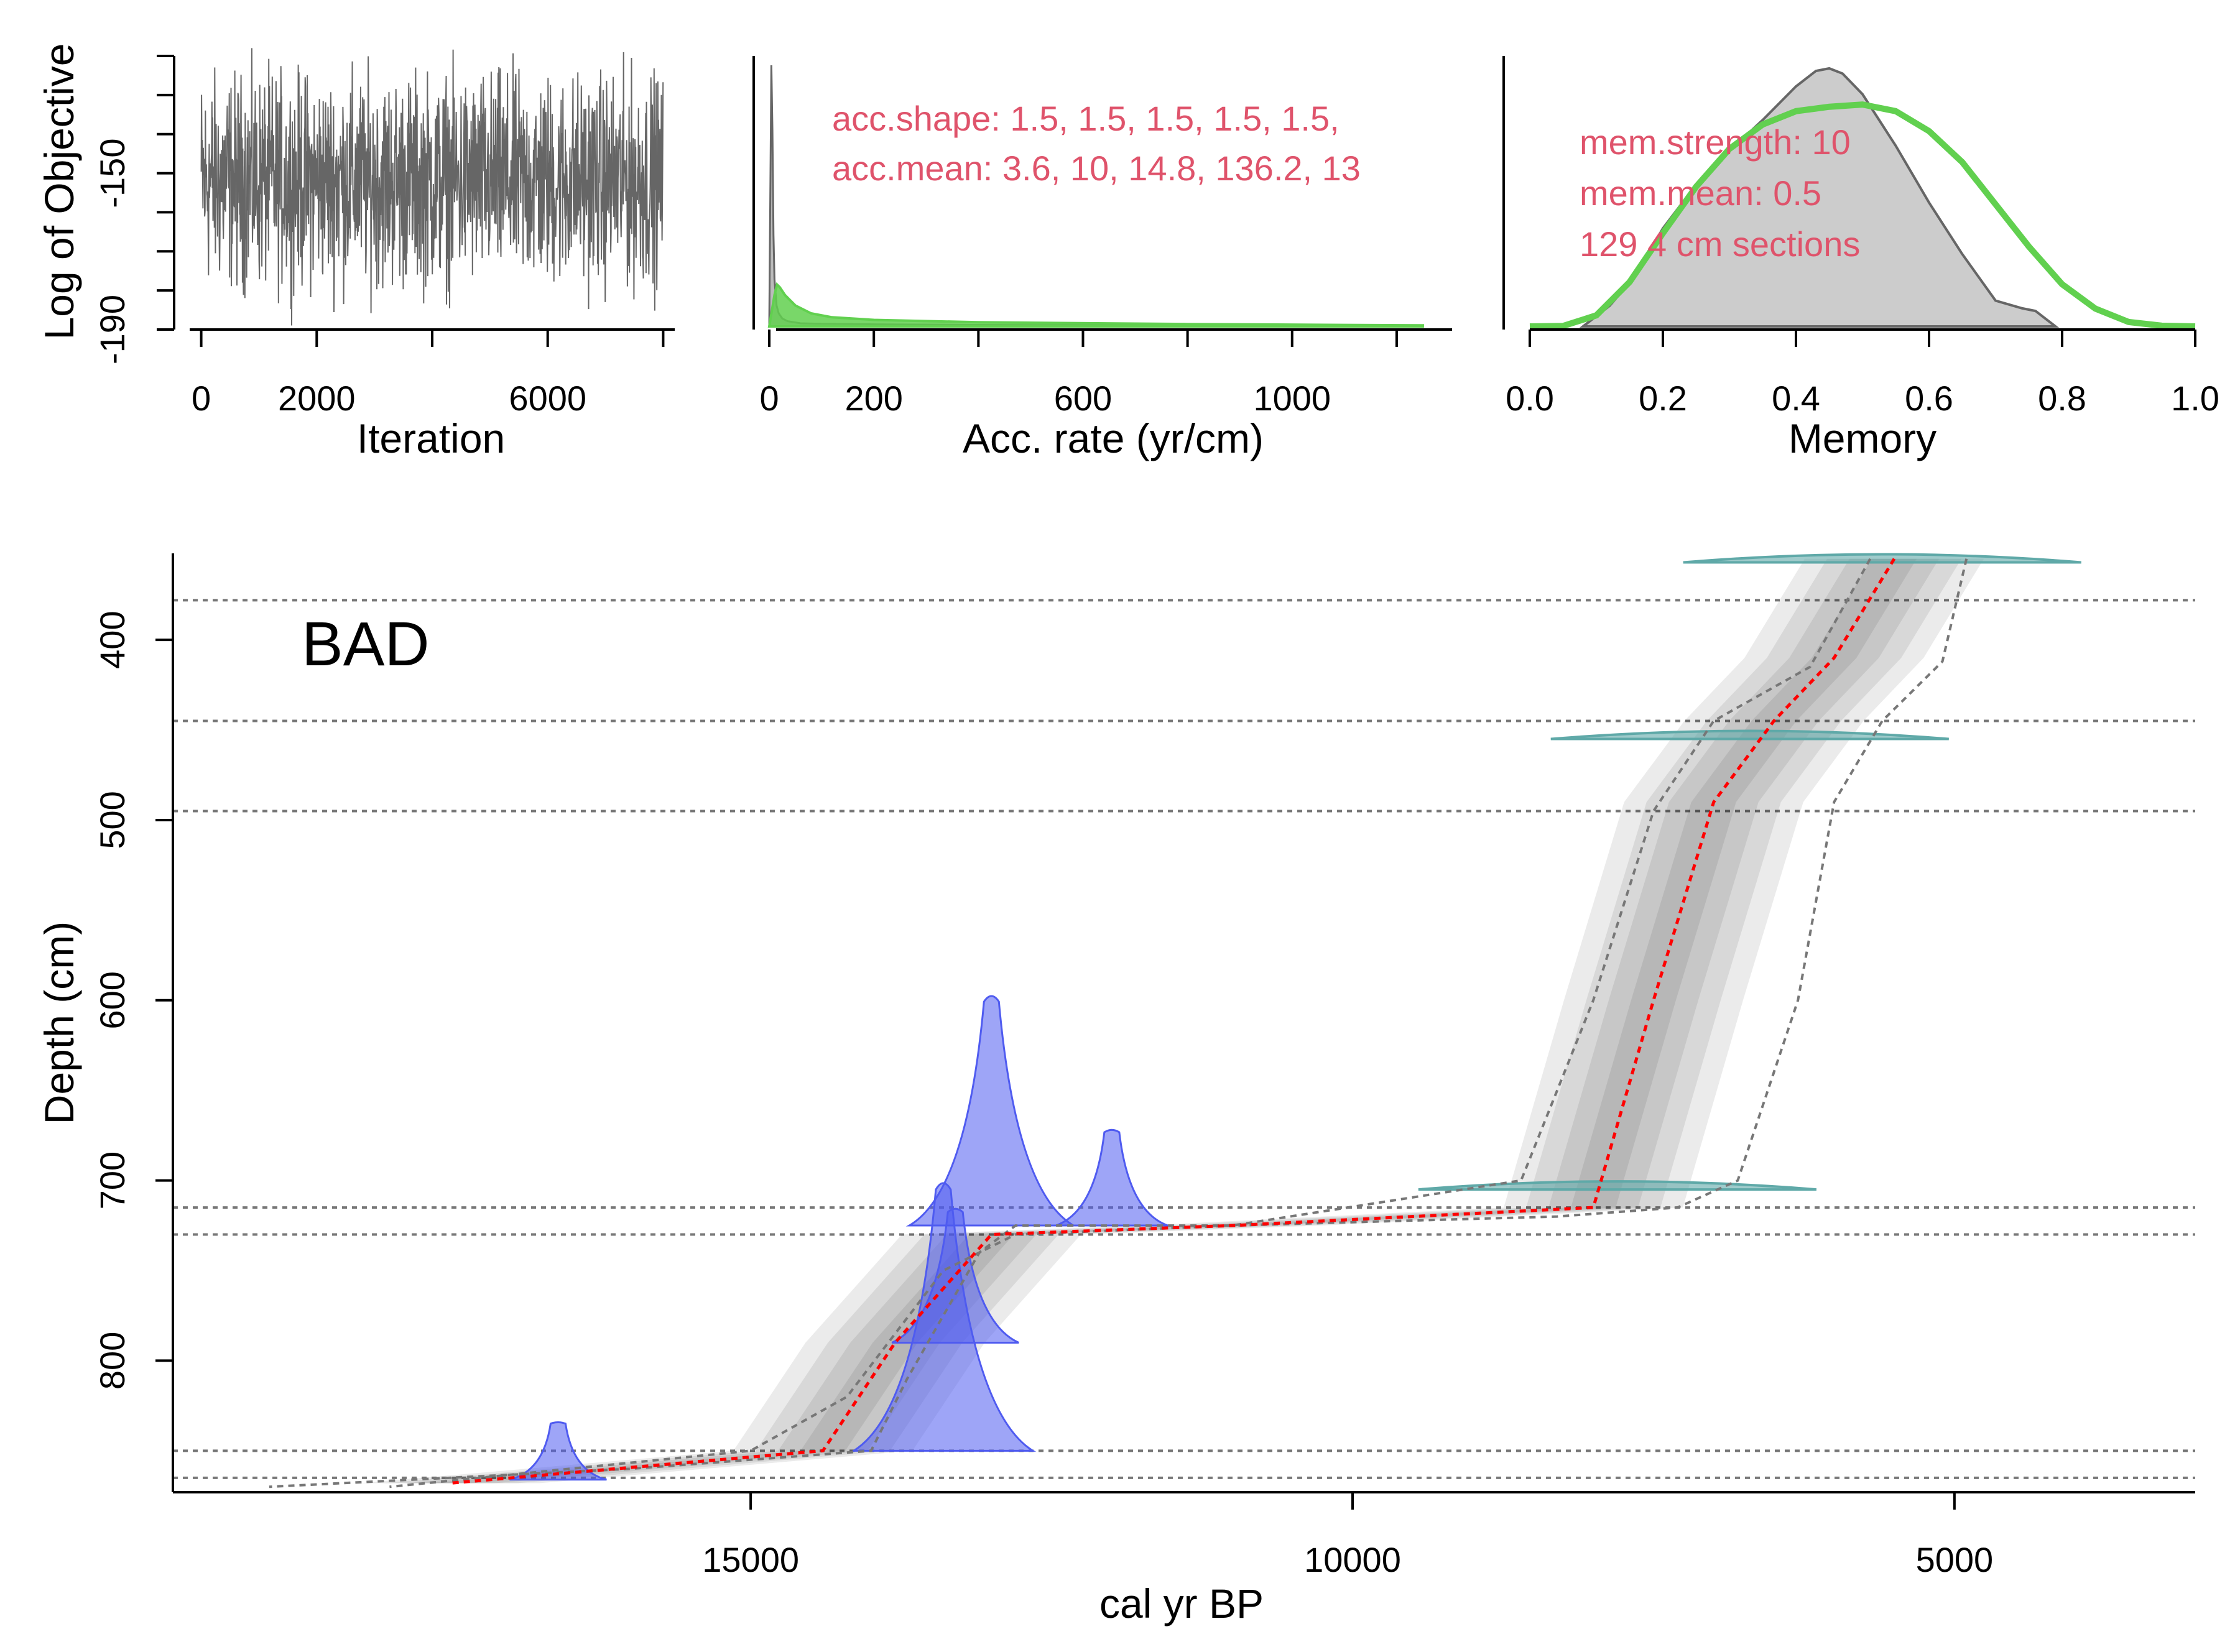 Image resolution: width=2235 pixels, height=1652 pixels. I want to click on memory-x-tick-label: 0.6, so click(1929, 398).